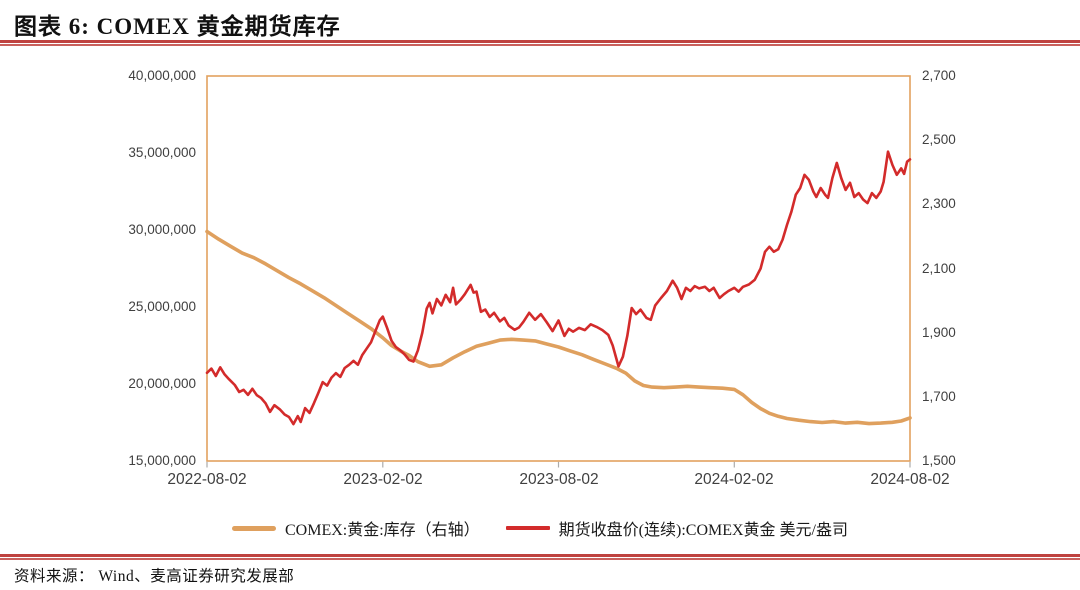 Image resolution: width=1080 pixels, height=590 pixels. Describe the element at coordinates (939, 268) in the screenshot. I see `right-axis-tick: 2,100` at that location.